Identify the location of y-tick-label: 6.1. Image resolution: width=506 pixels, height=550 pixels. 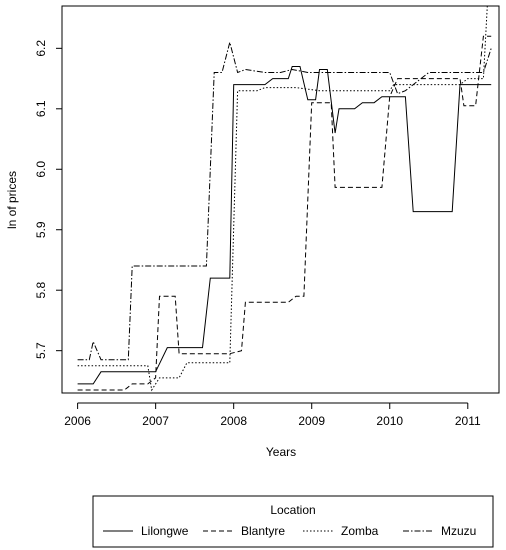
(41, 108).